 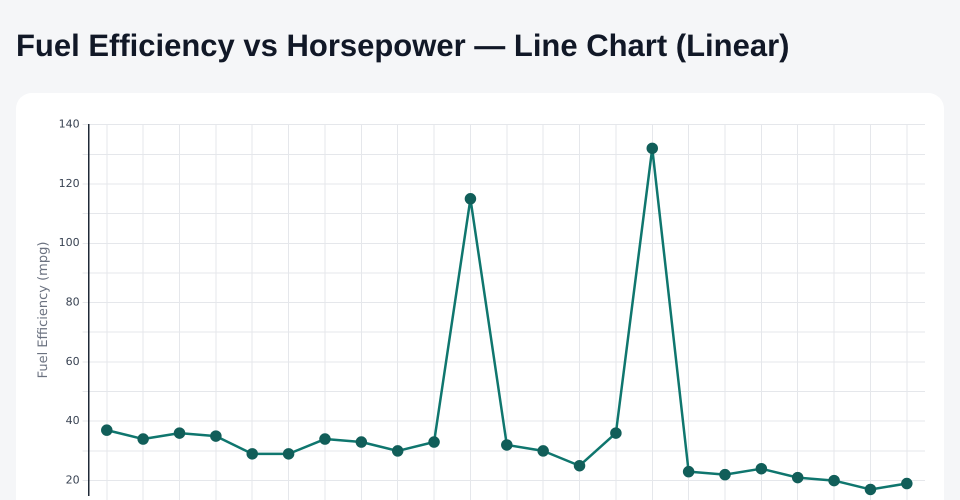 What do you see at coordinates (73, 361) in the screenshot?
I see `y-tick-label: 60` at bounding box center [73, 361].